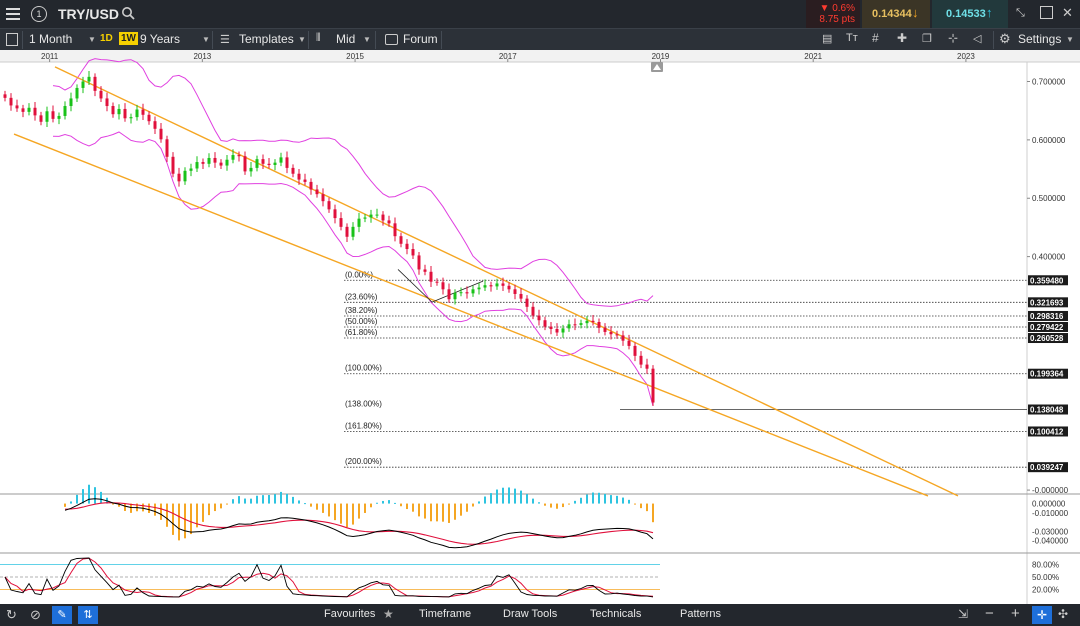 Image resolution: width=1080 pixels, height=626 pixels. Describe the element at coordinates (1047, 316) in the screenshot. I see `fib-price-tag-text: 0.298316` at that location.